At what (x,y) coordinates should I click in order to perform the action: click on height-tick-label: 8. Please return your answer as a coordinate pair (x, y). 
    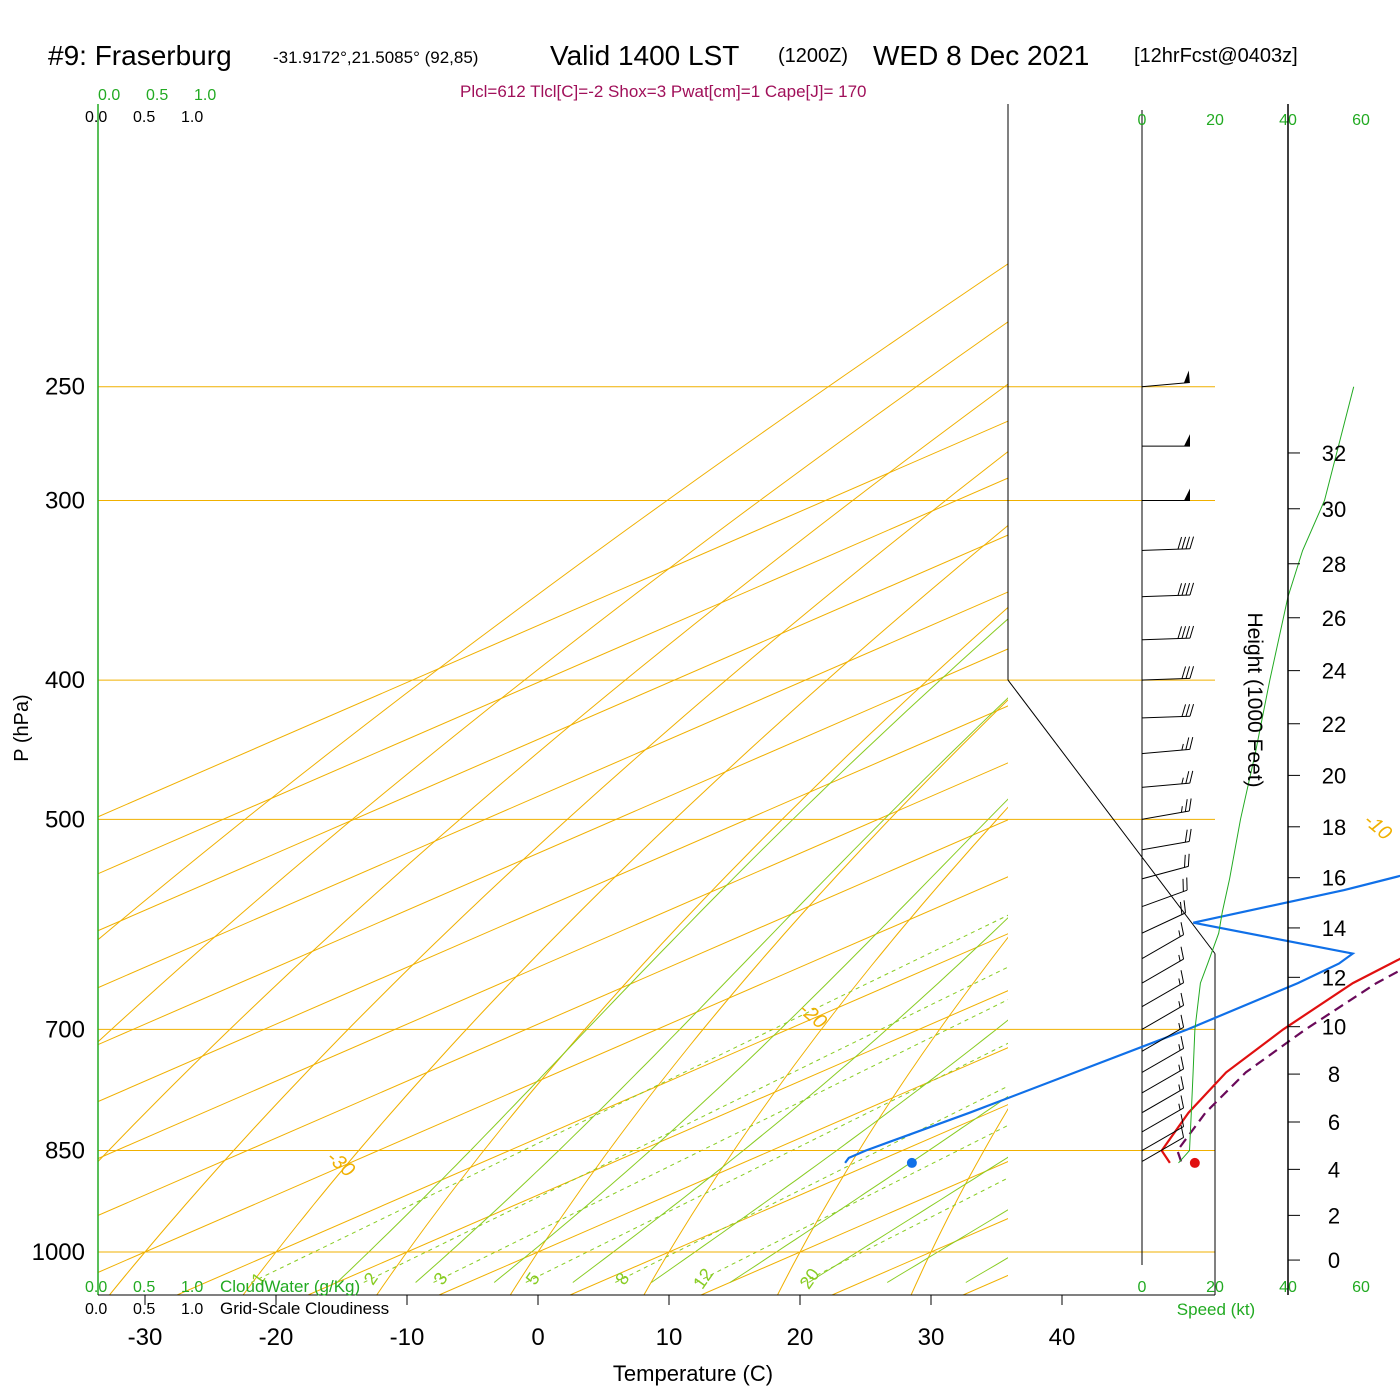
    Looking at the image, I should click on (1334, 1074).